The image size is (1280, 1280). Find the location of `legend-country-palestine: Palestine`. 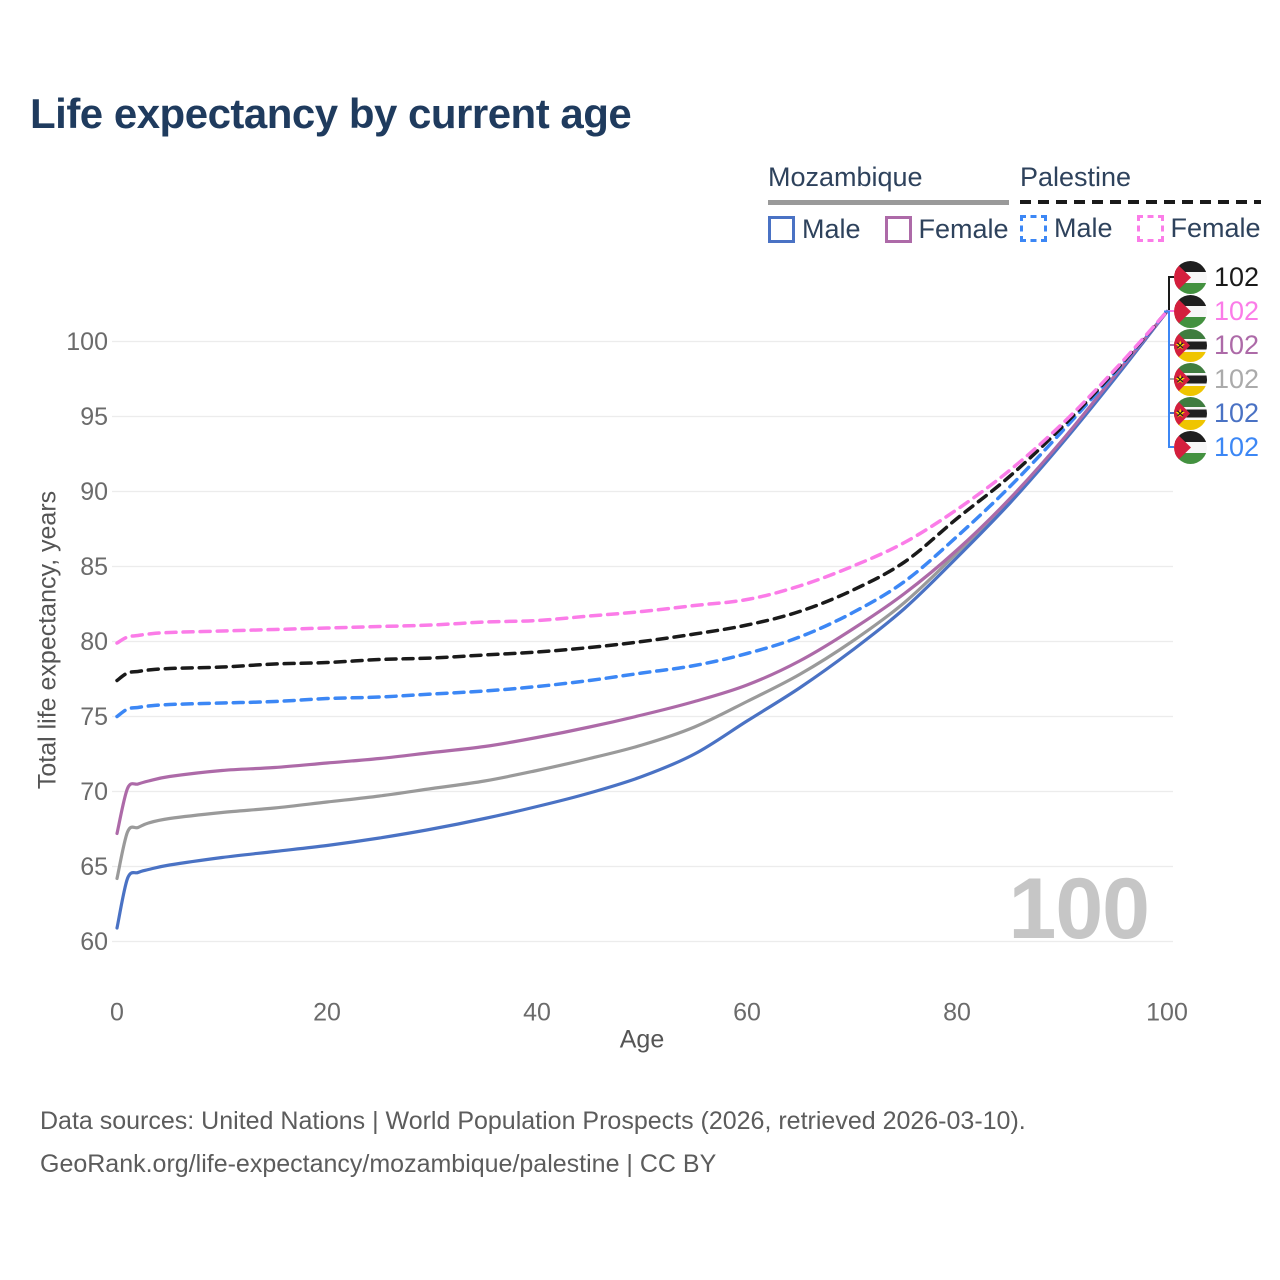

legend-country-palestine: Palestine is located at coordinates (1076, 177).